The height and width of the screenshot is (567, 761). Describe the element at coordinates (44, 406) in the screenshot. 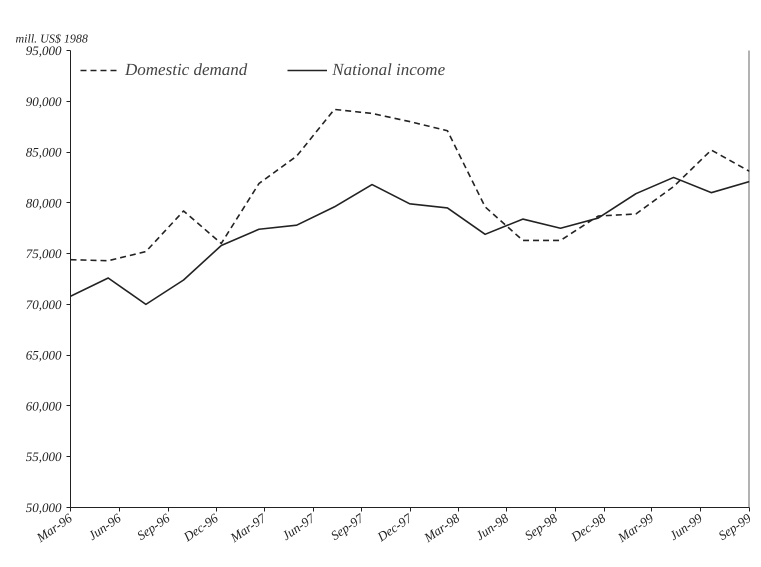

I see `y-tick-label: 60,000` at that location.